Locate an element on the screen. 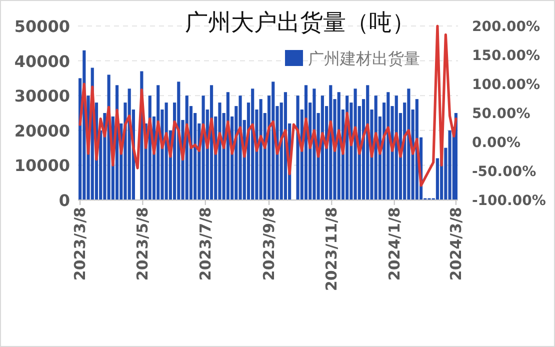 Image resolution: width=555 pixels, height=347 pixels. y2-tick-label: -50.00% is located at coordinates (504, 172).